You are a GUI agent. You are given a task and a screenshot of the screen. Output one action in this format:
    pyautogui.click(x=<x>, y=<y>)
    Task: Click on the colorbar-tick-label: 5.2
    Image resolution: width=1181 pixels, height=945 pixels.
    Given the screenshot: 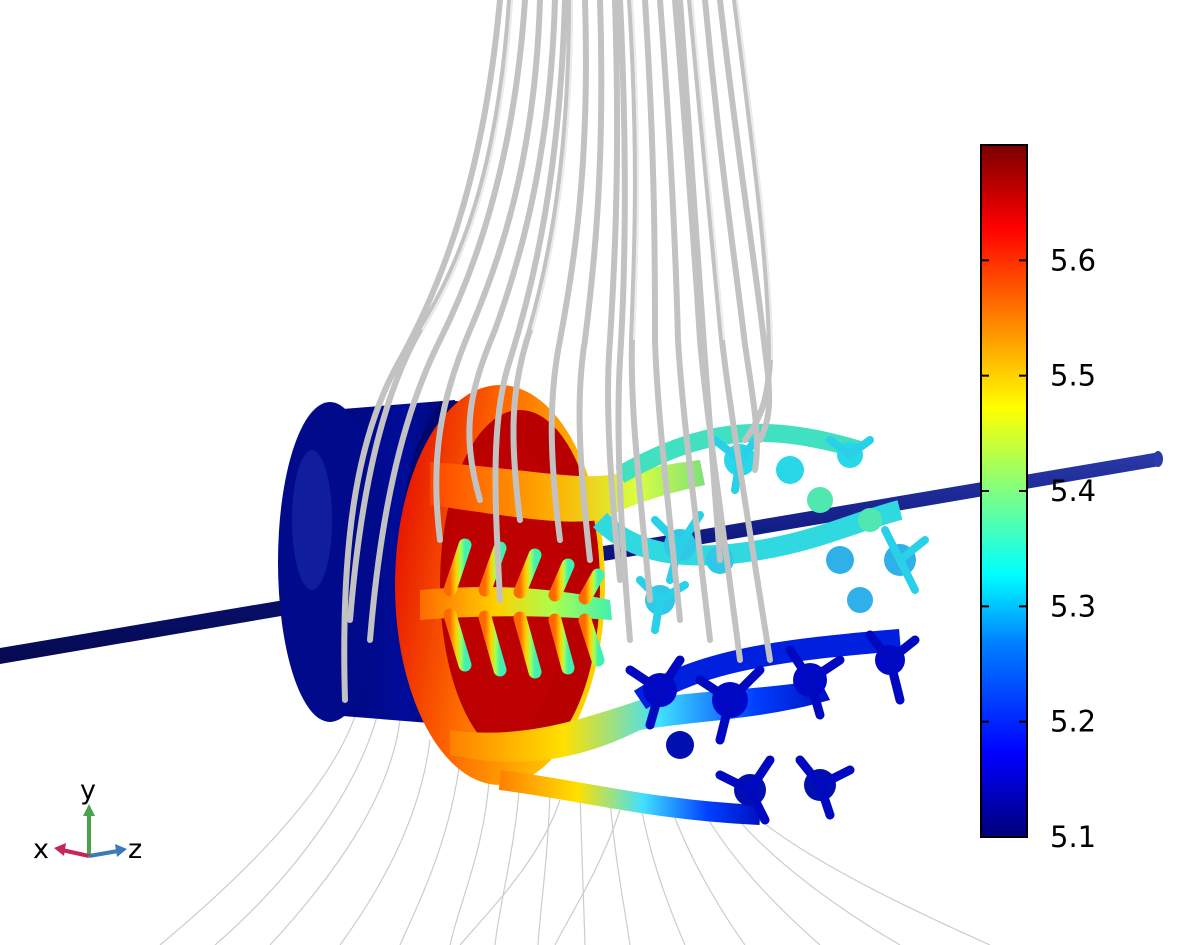 What is the action you would take?
    pyautogui.click(x=1073, y=722)
    